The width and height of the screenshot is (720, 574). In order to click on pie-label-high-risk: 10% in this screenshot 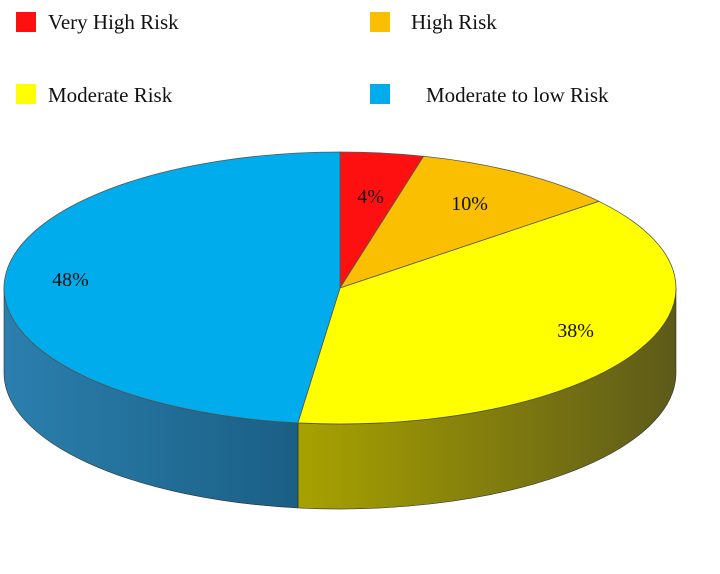, I will do `click(469, 204)`.